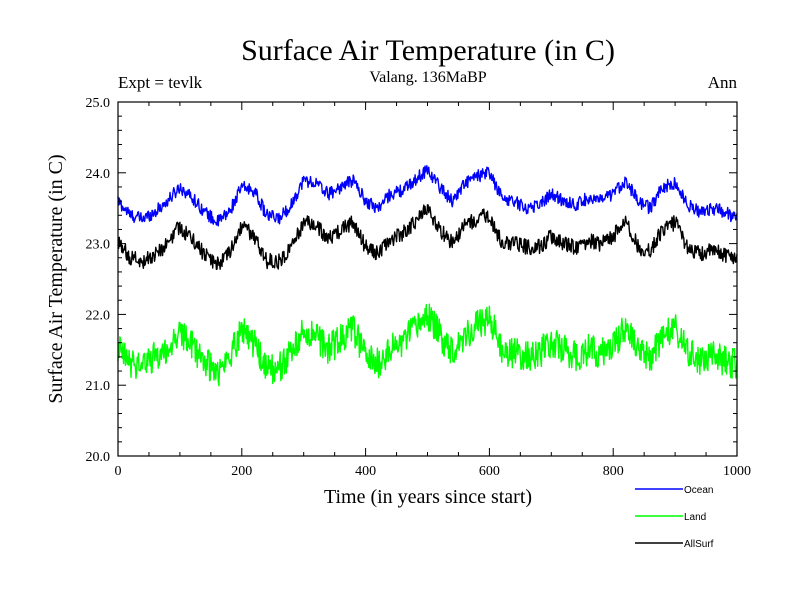 This screenshot has width=800, height=600. Describe the element at coordinates (489, 471) in the screenshot. I see `x-tick-label: 600` at that location.